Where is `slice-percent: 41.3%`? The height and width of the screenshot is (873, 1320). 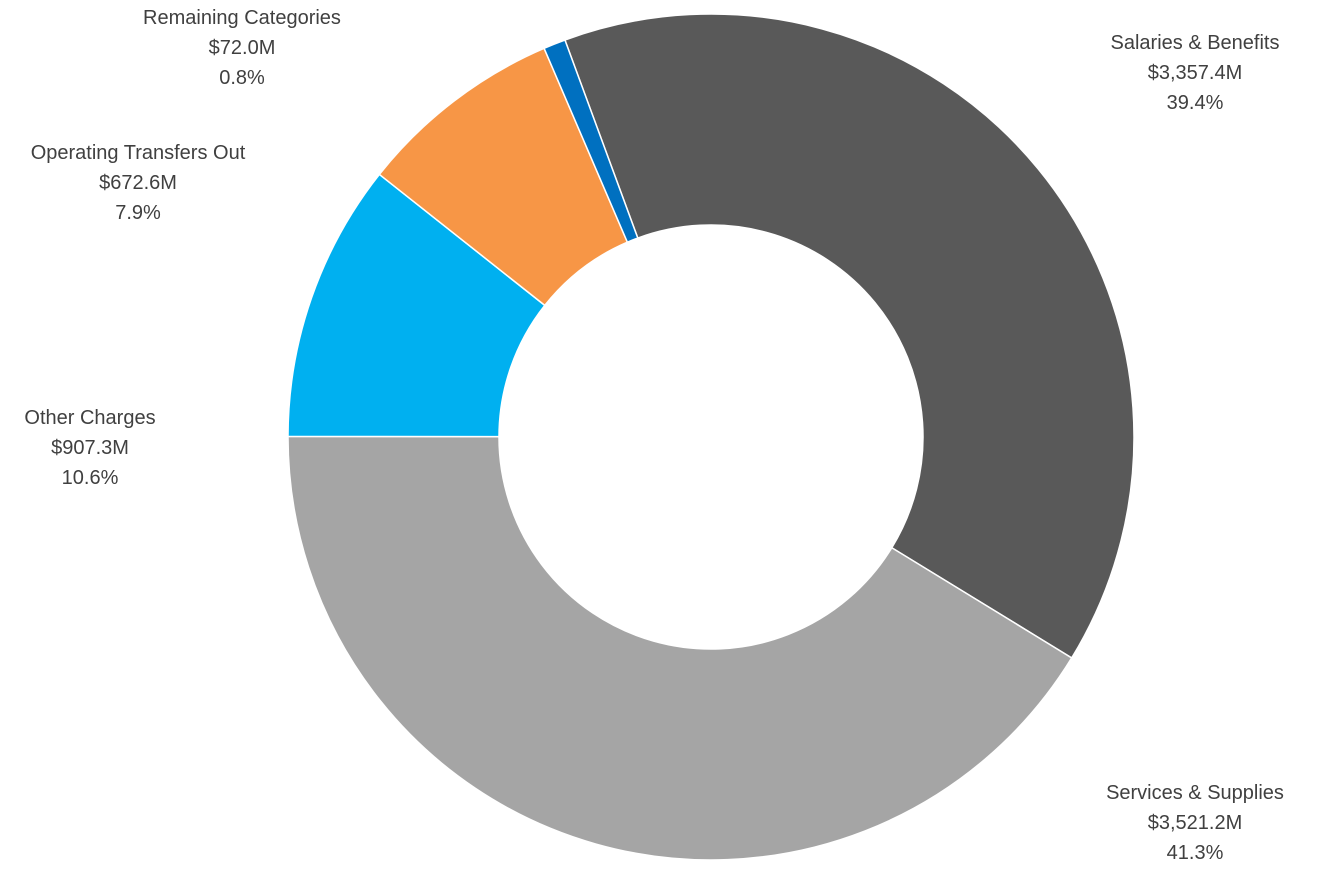 slice-percent: 41.3% is located at coordinates (1195, 853).